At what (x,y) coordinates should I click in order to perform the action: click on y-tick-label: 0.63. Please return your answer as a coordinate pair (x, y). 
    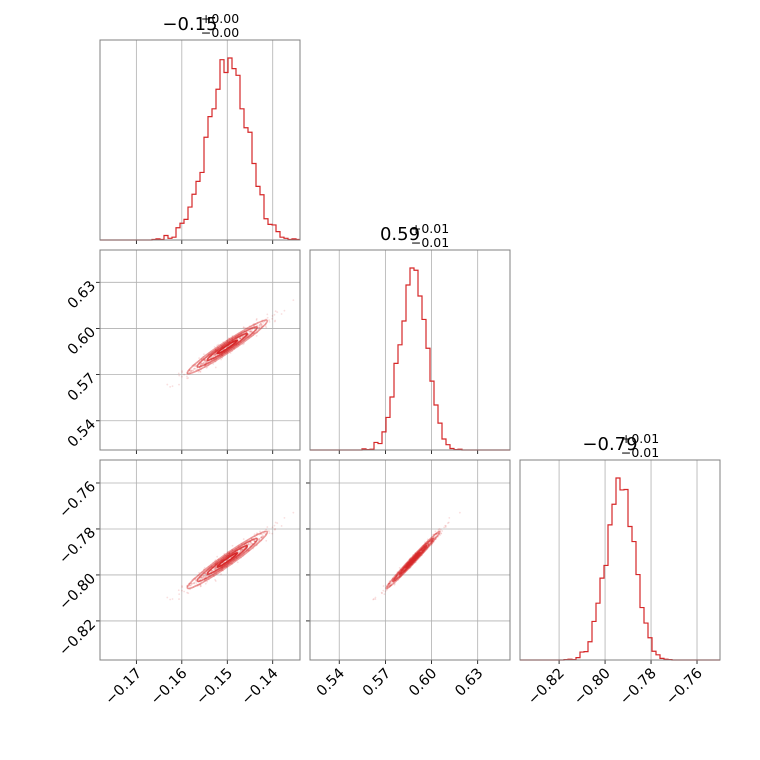
    Looking at the image, I should click on (82, 295).